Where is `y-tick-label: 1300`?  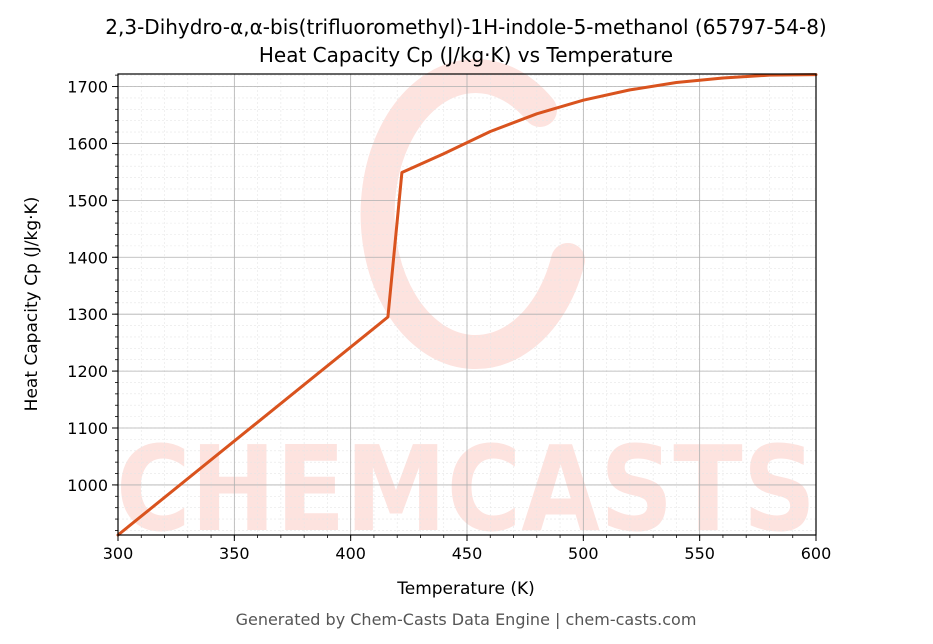 y-tick-label: 1300 is located at coordinates (87, 314).